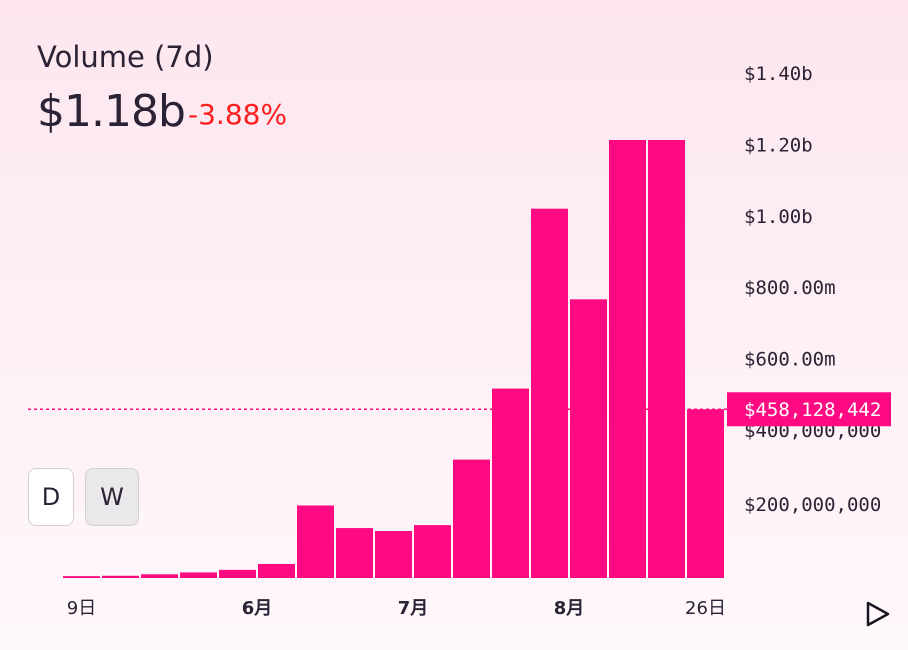  Describe the element at coordinates (778, 145) in the screenshot. I see `y-tick-label-5: $1.20b` at that location.